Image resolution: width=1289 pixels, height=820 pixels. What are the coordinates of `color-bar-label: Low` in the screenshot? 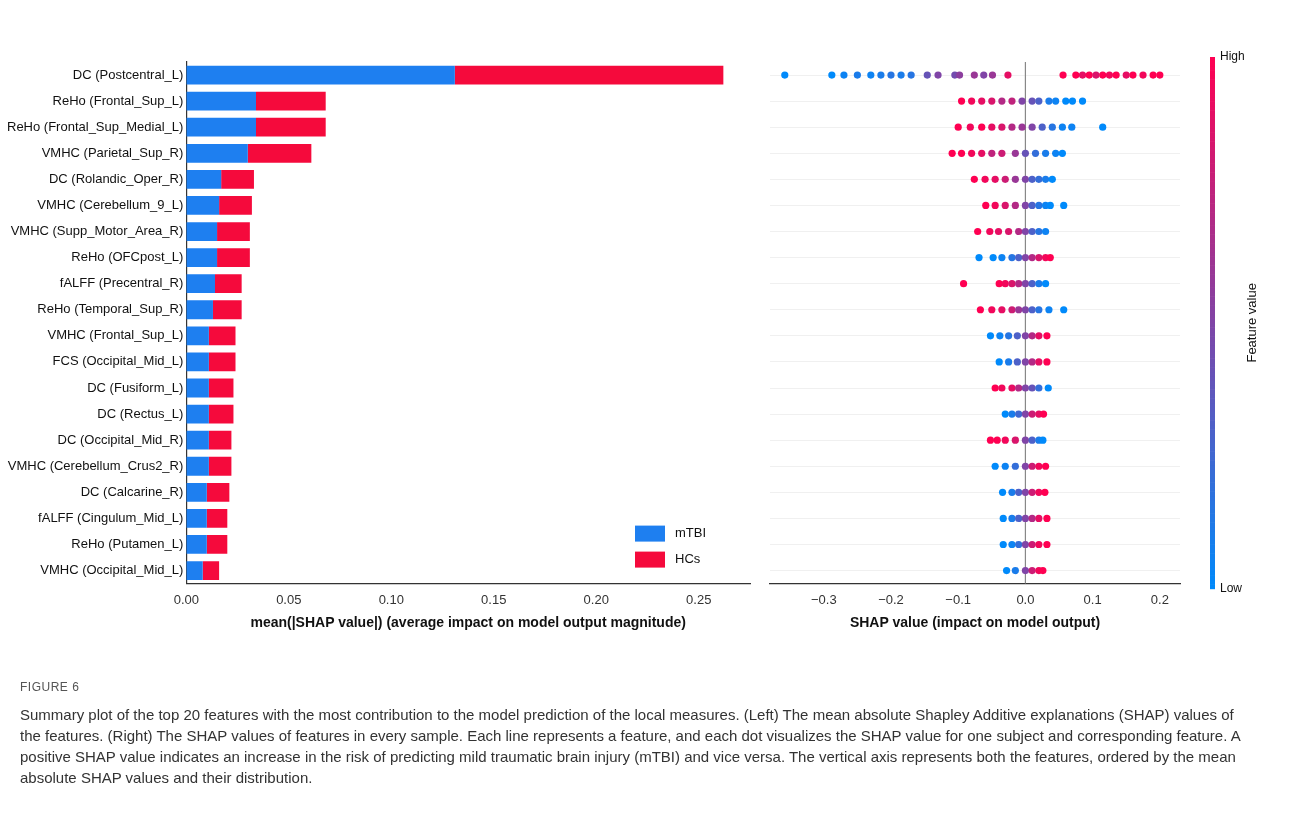 It's located at (1231, 587).